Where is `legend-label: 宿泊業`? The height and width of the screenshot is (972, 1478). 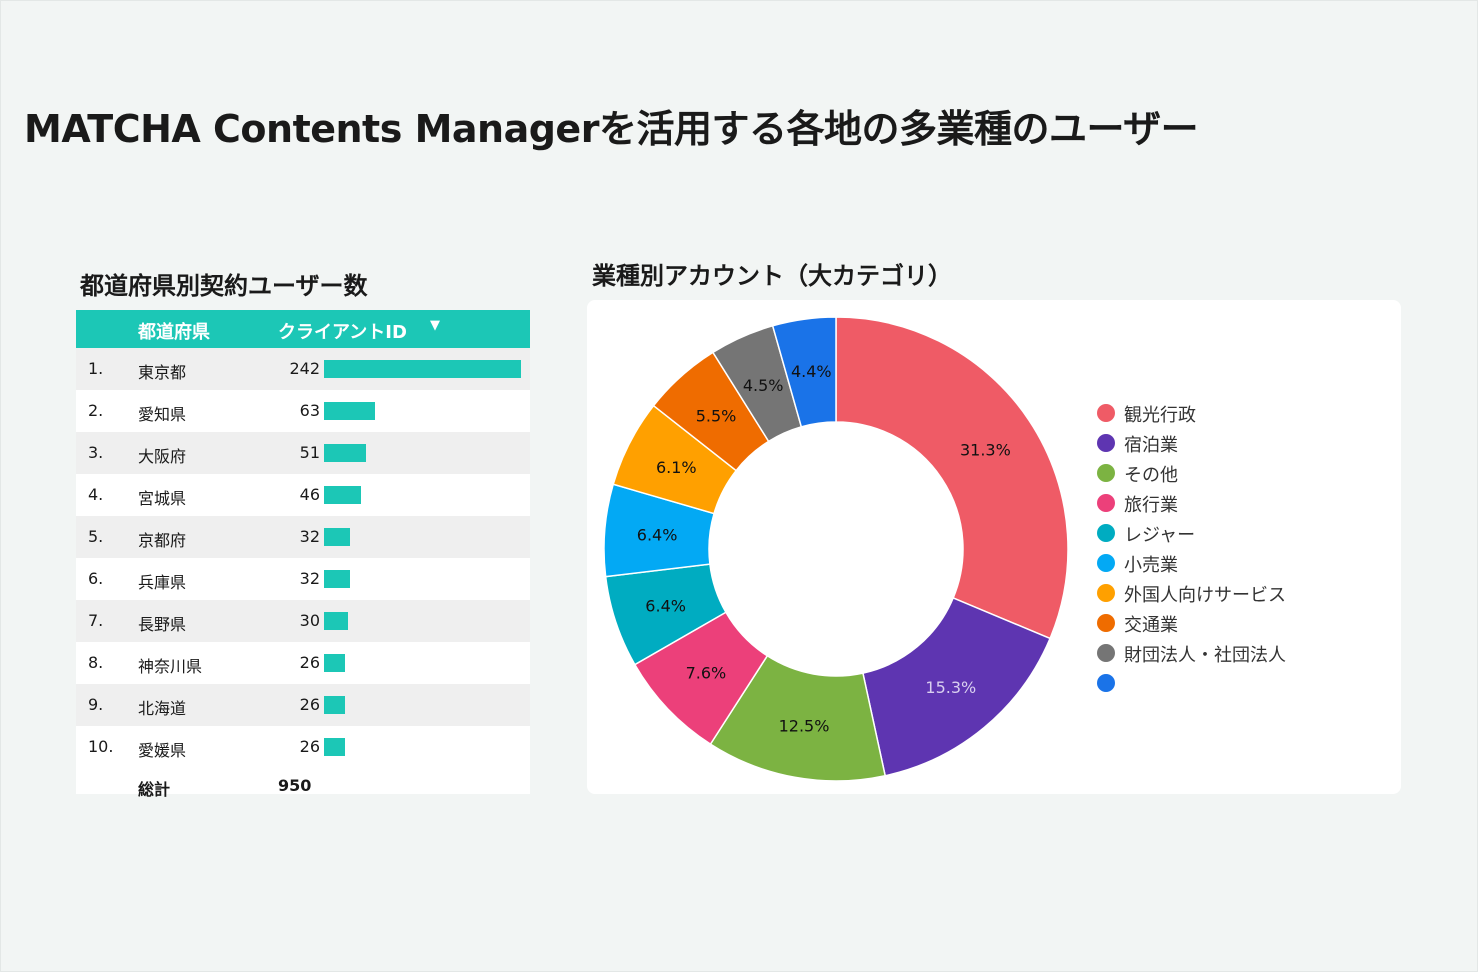
legend-label: 宿泊業 is located at coordinates (1151, 445).